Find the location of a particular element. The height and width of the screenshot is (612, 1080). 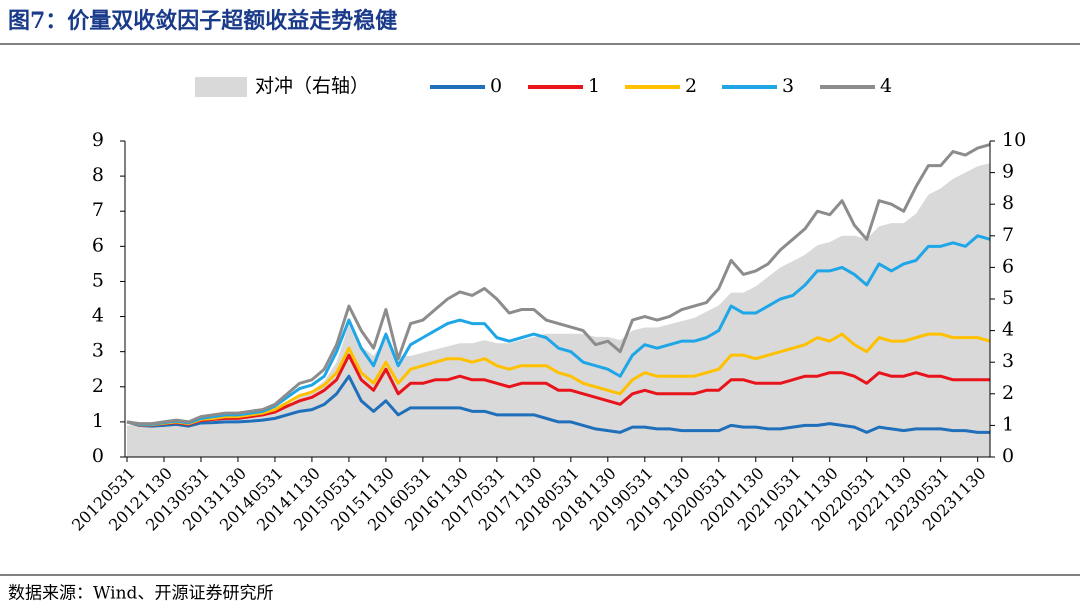

y2-tick-label: 7 is located at coordinates (1008, 235).